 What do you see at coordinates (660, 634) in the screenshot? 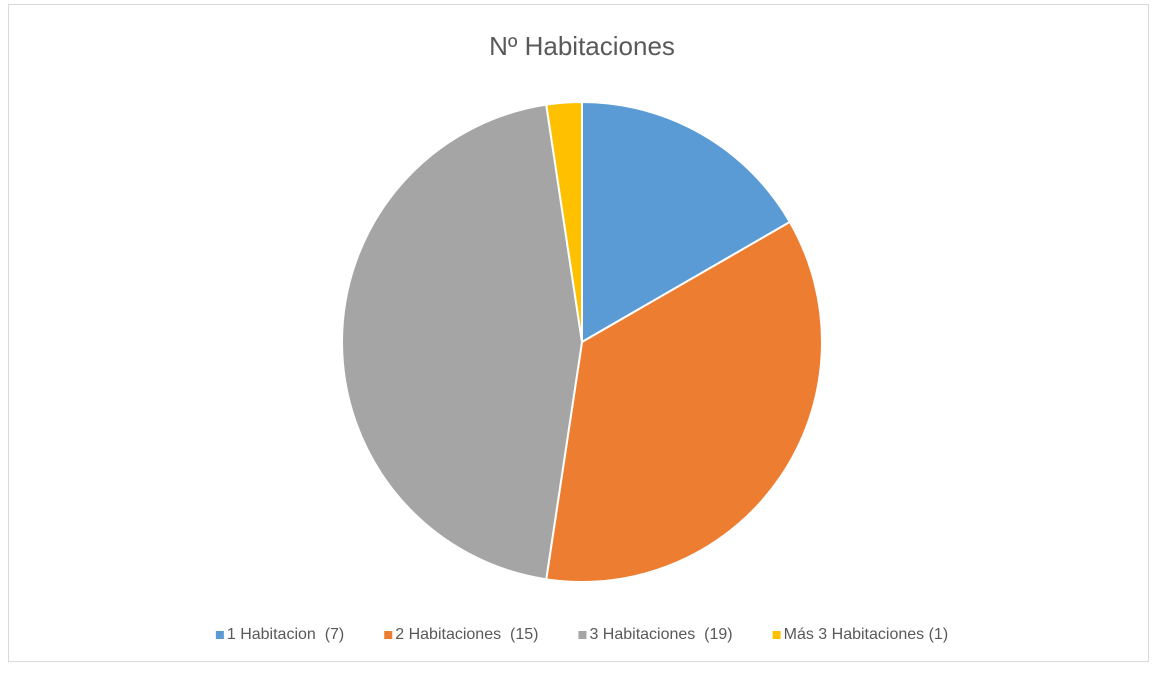
I see `legend-label: 3 Habitaciones (19)` at bounding box center [660, 634].